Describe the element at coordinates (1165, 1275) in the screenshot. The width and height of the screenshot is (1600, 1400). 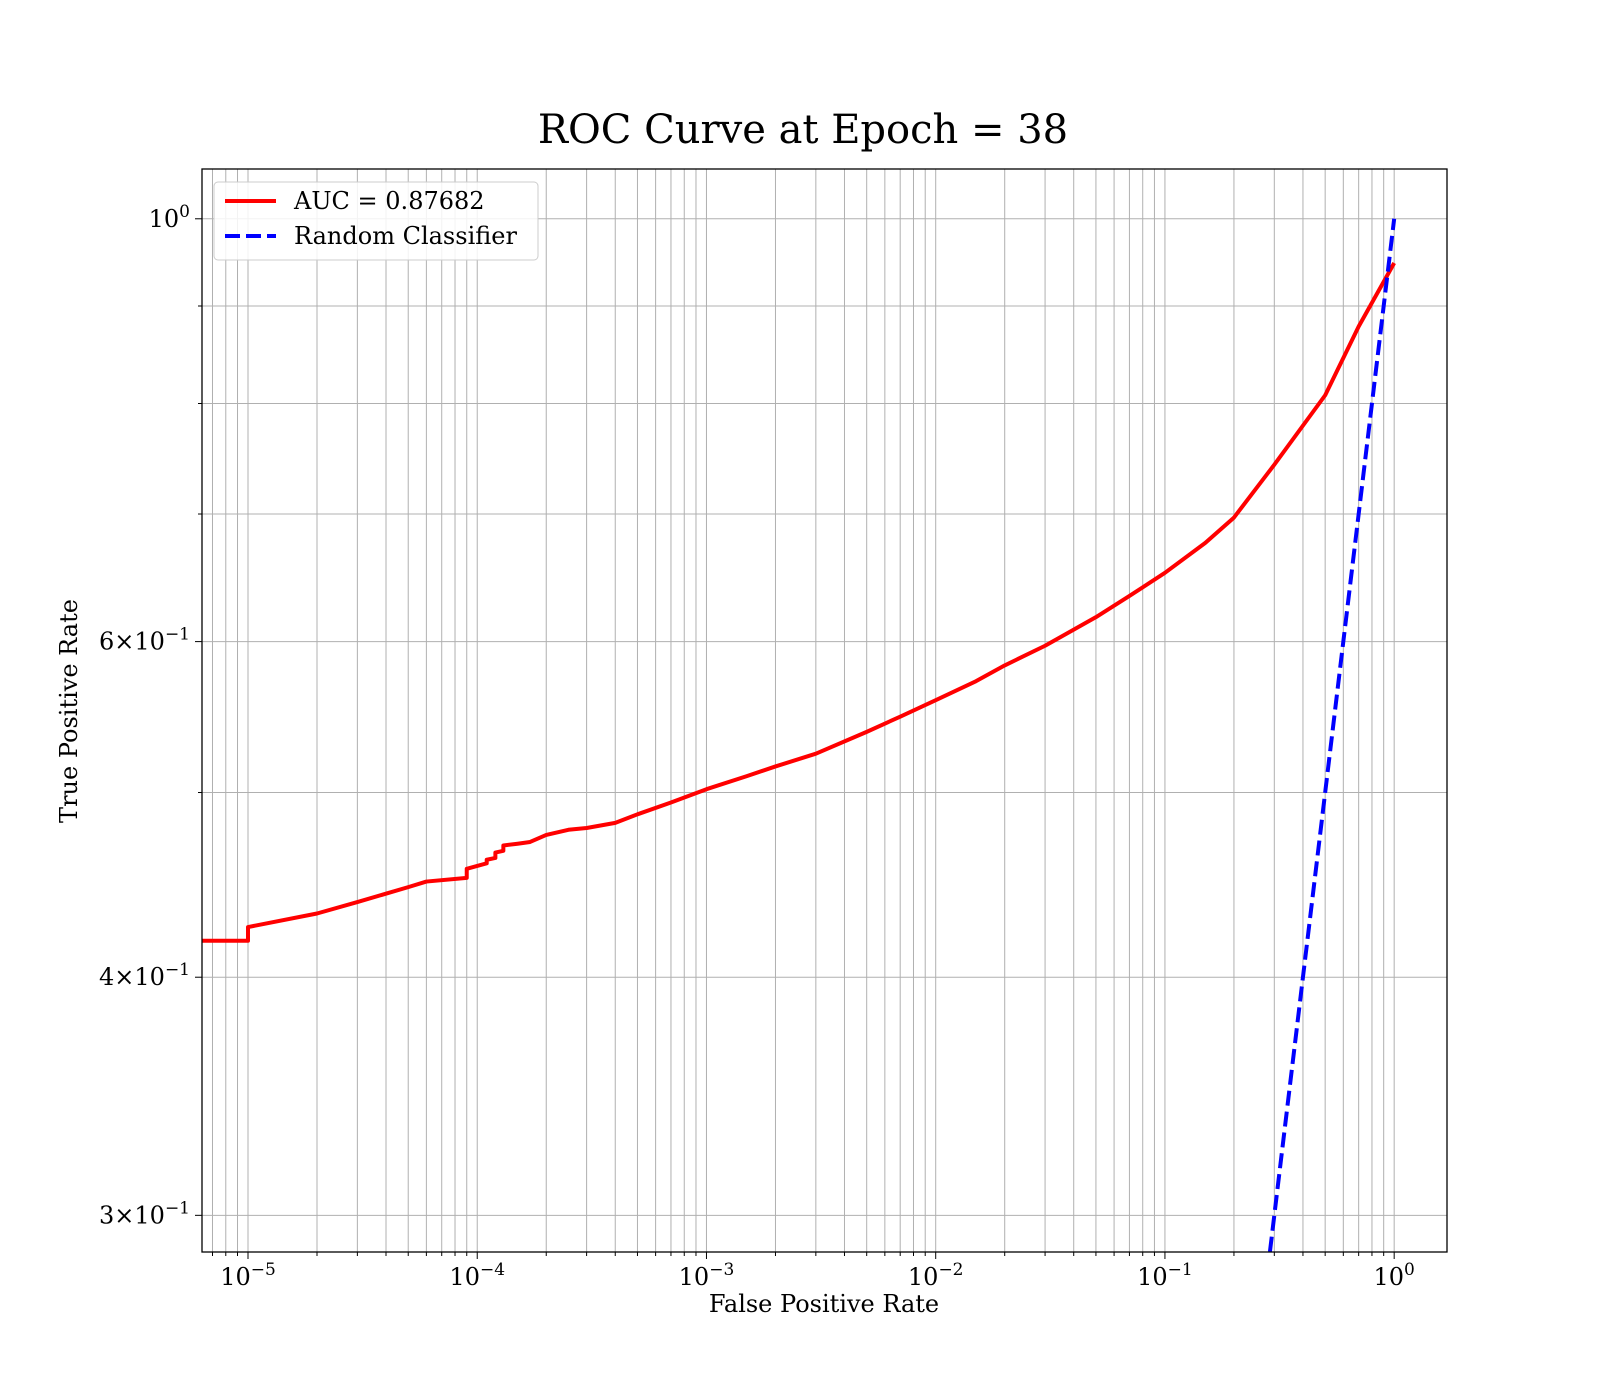
I see `x-tick-label: 10⁻¹` at that location.